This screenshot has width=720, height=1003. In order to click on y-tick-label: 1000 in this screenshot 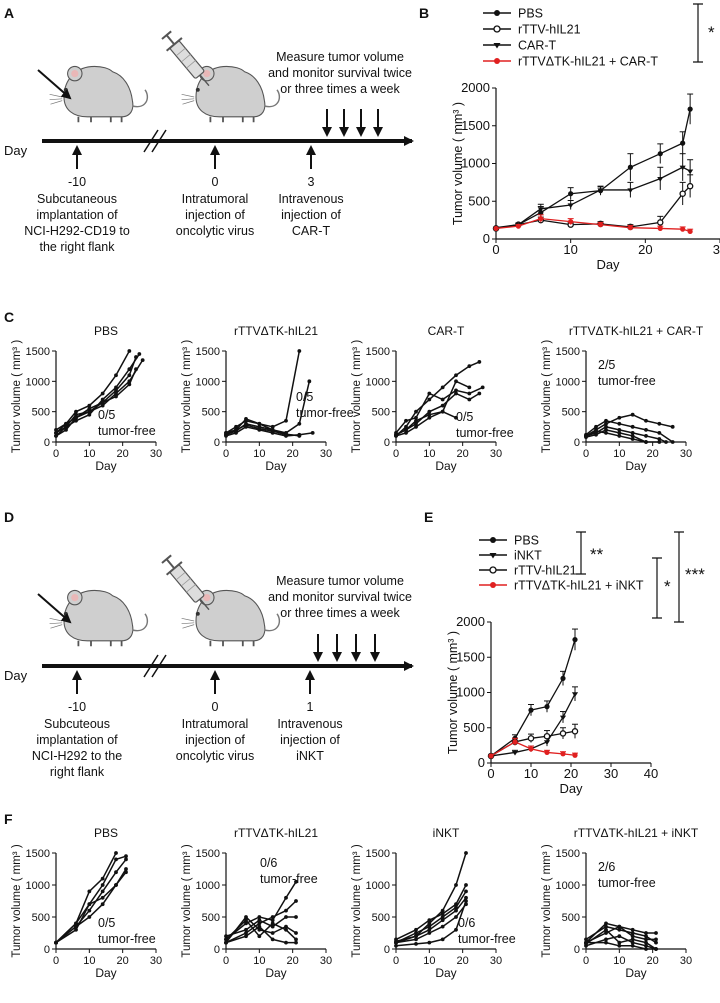, I will do `click(475, 163)`.